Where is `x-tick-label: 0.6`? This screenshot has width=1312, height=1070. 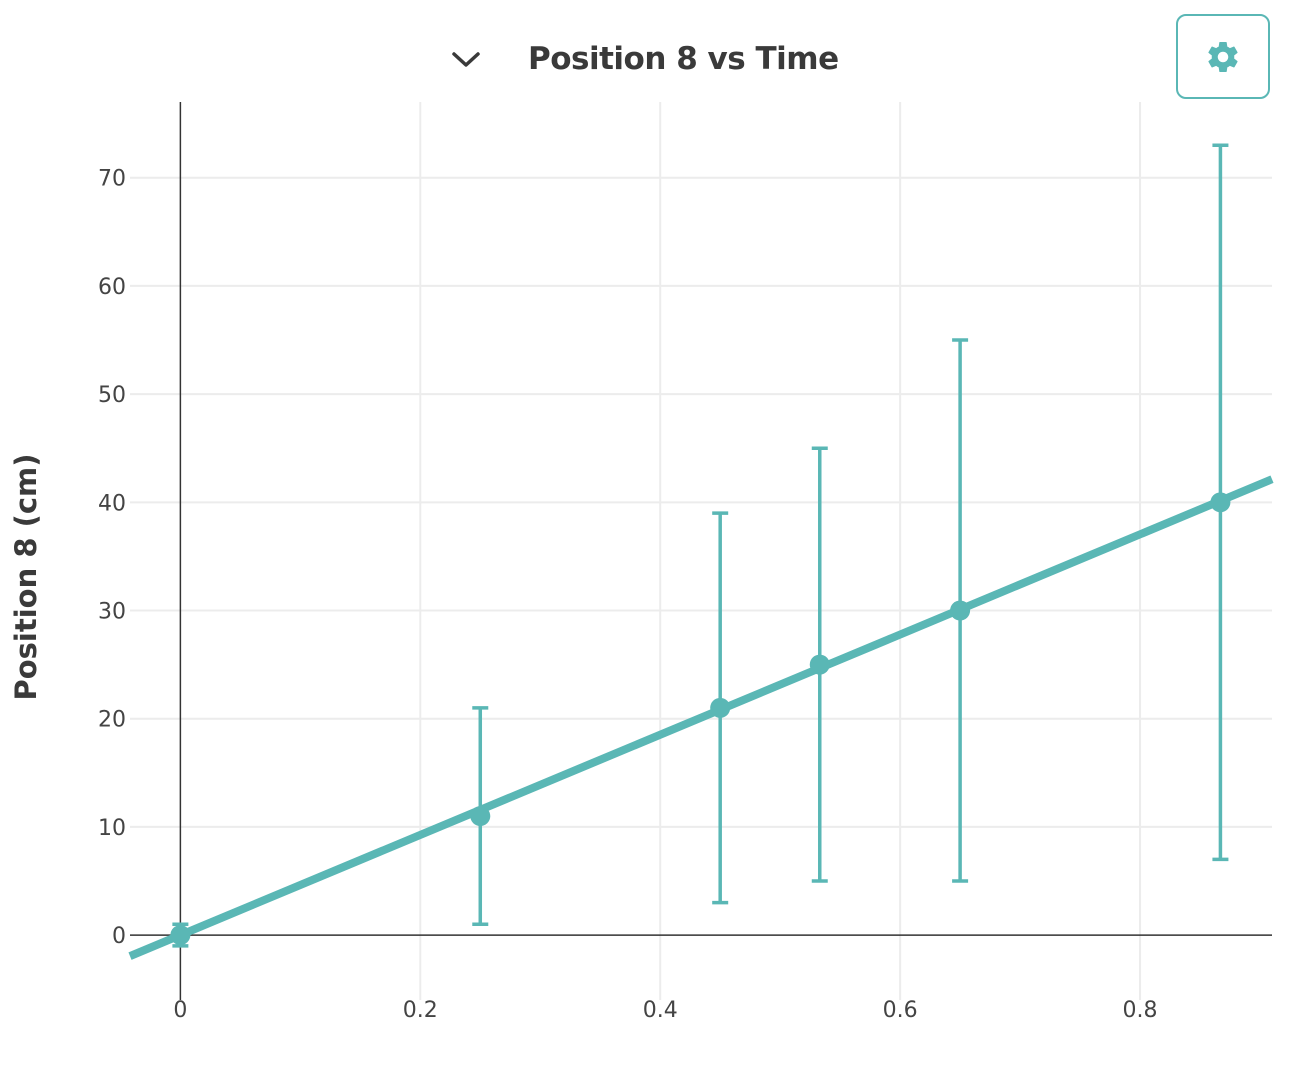 x-tick-label: 0.6 is located at coordinates (900, 1010).